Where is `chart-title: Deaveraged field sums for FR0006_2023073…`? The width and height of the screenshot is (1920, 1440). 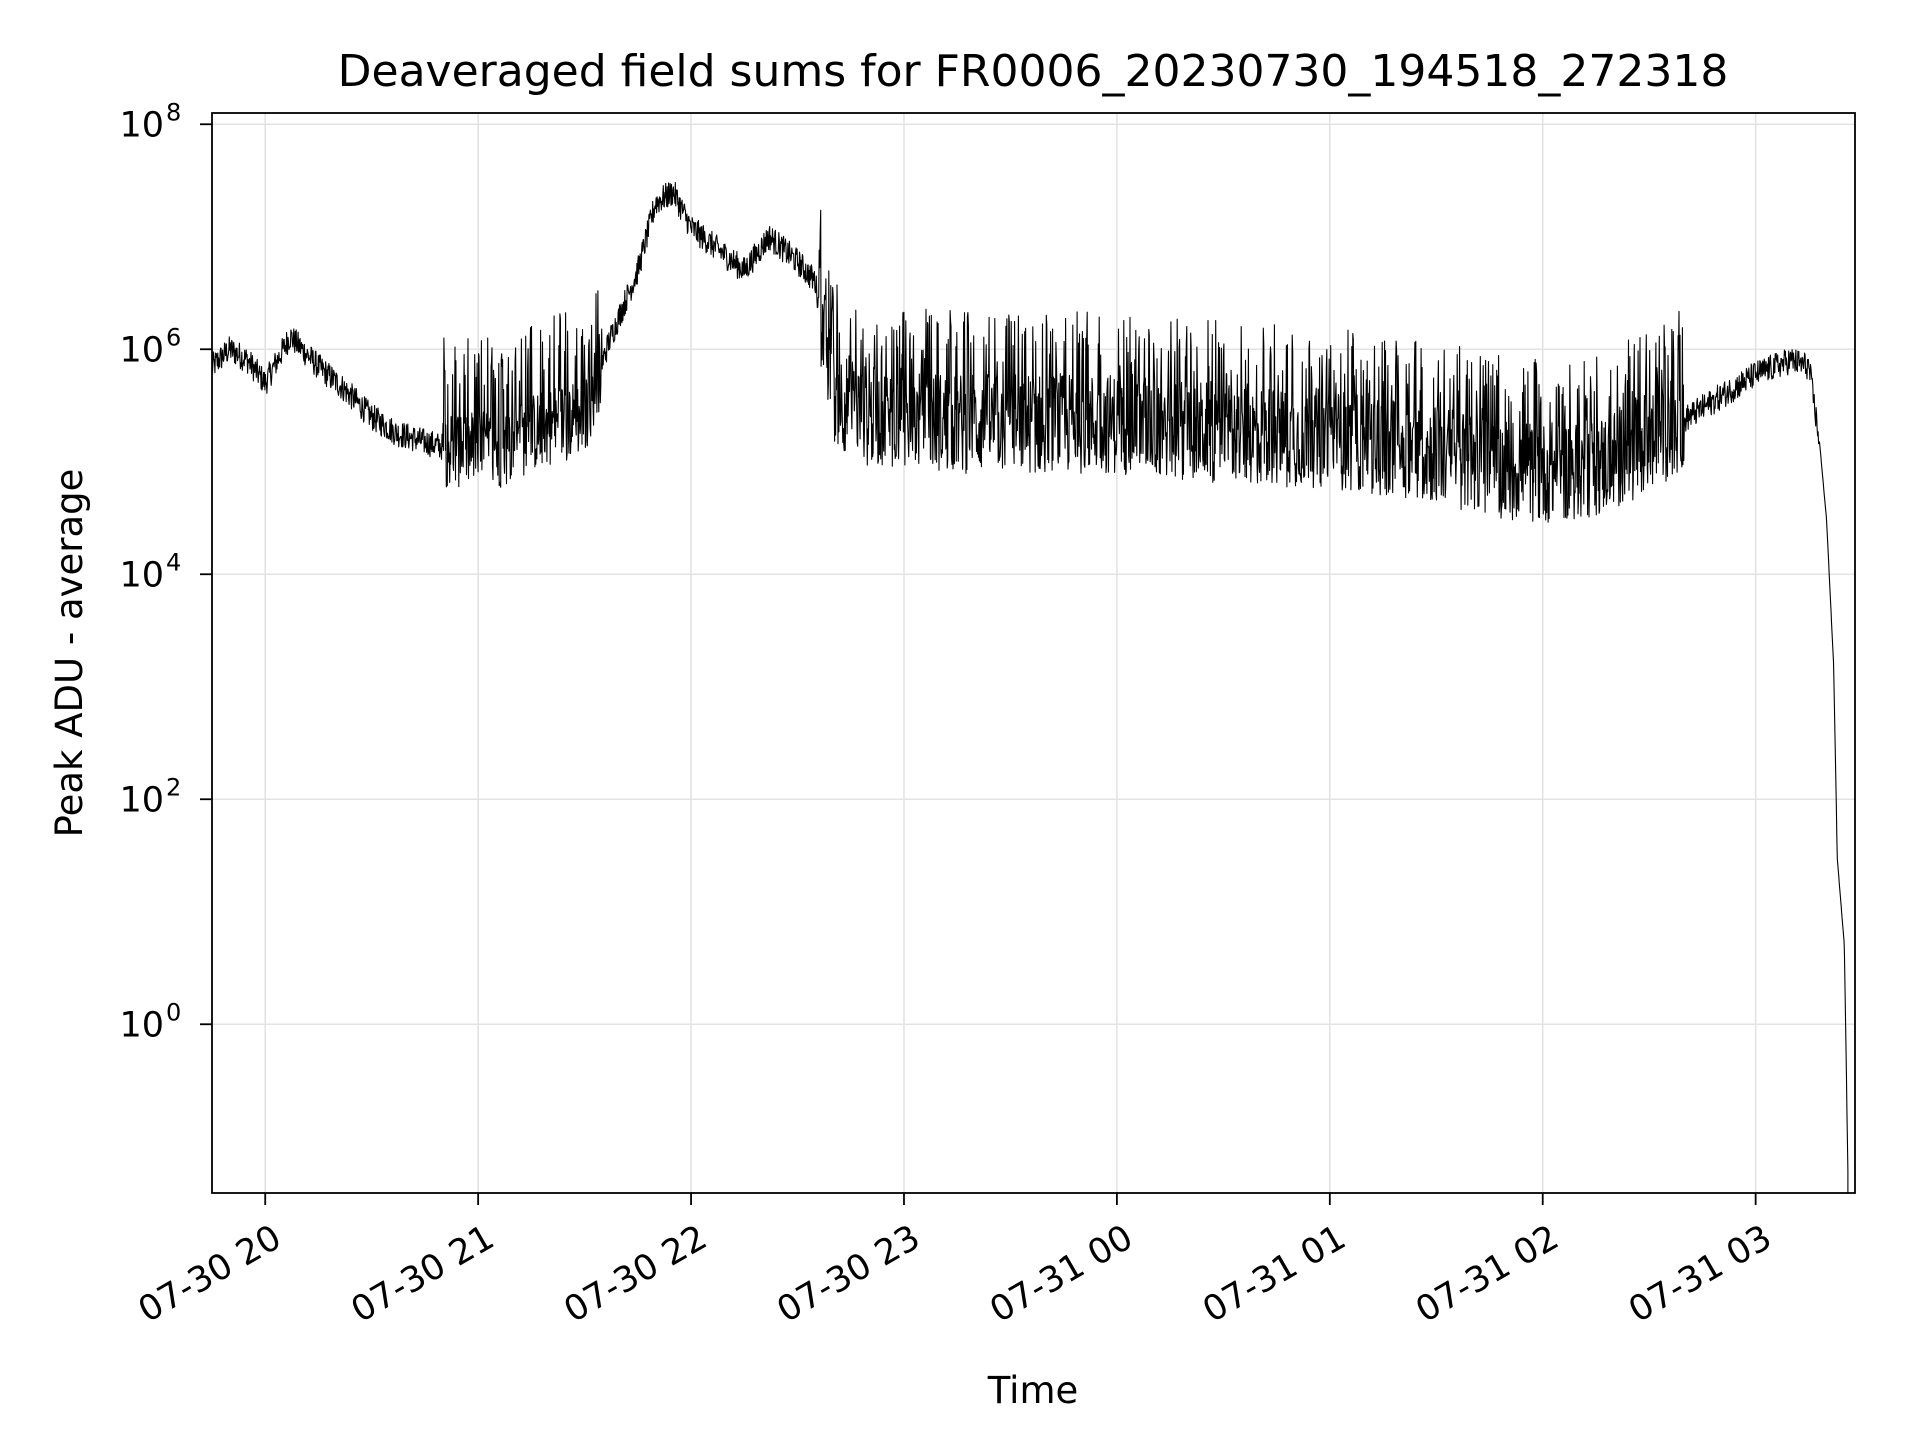 chart-title: Deaveraged field sums for FR0006_2023073… is located at coordinates (1033, 71).